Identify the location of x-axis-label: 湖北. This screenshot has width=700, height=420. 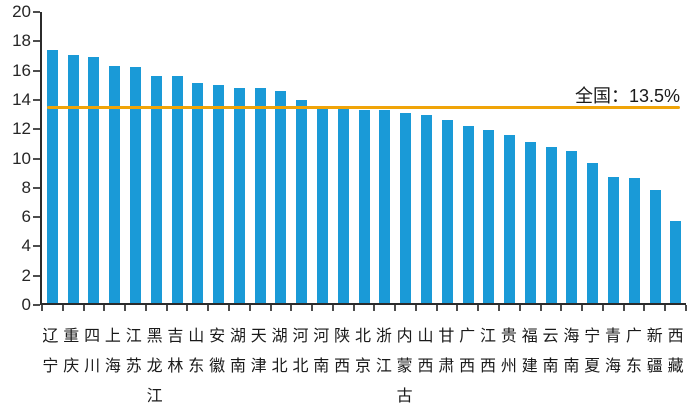
(279, 351).